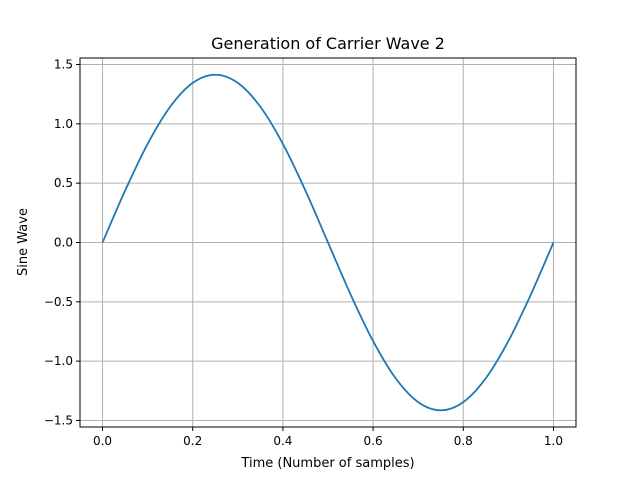  Describe the element at coordinates (553, 441) in the screenshot. I see `x-tick-label: 1.0` at that location.